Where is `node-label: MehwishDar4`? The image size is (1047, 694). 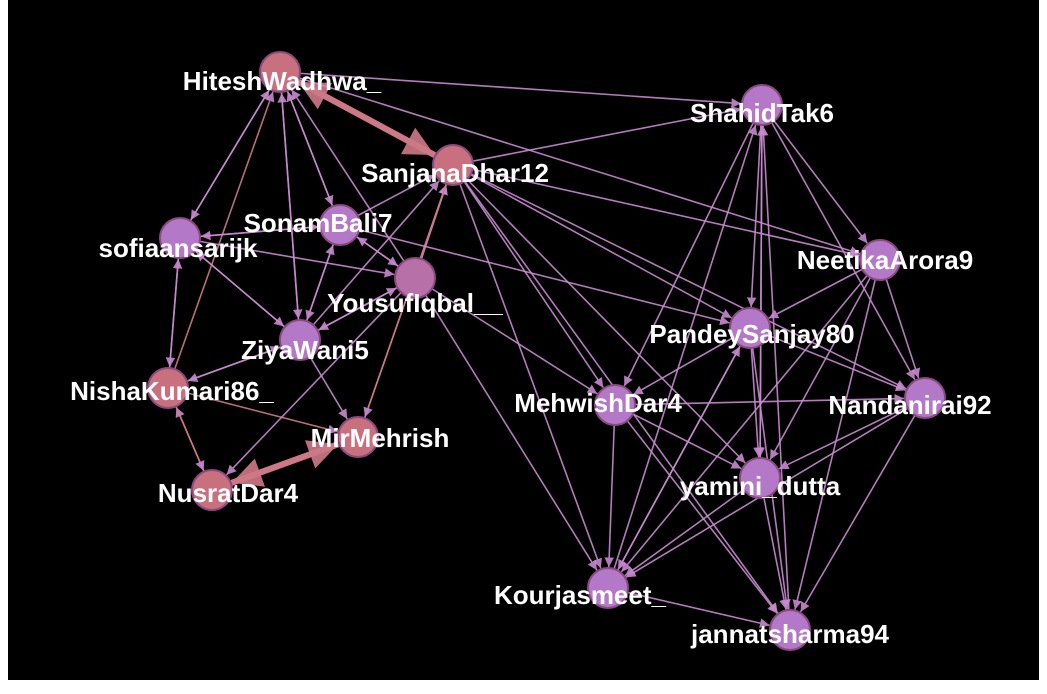 node-label: MehwishDar4 is located at coordinates (598, 403).